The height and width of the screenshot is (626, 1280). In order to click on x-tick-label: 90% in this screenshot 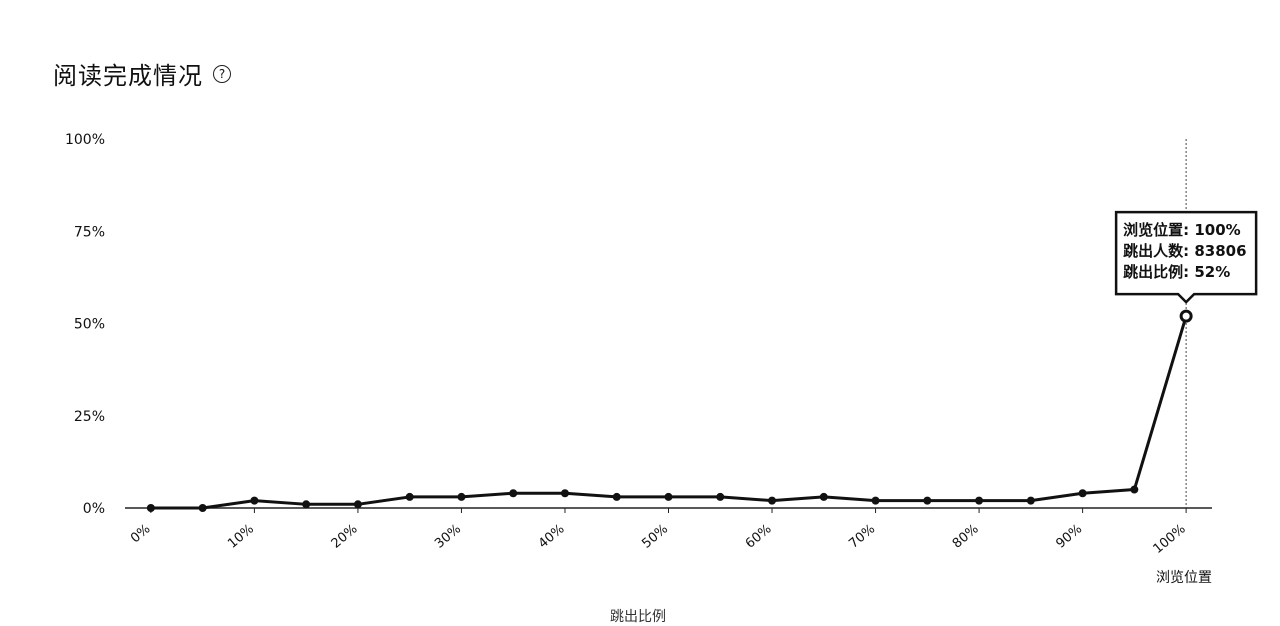, I will do `click(1069, 537)`.